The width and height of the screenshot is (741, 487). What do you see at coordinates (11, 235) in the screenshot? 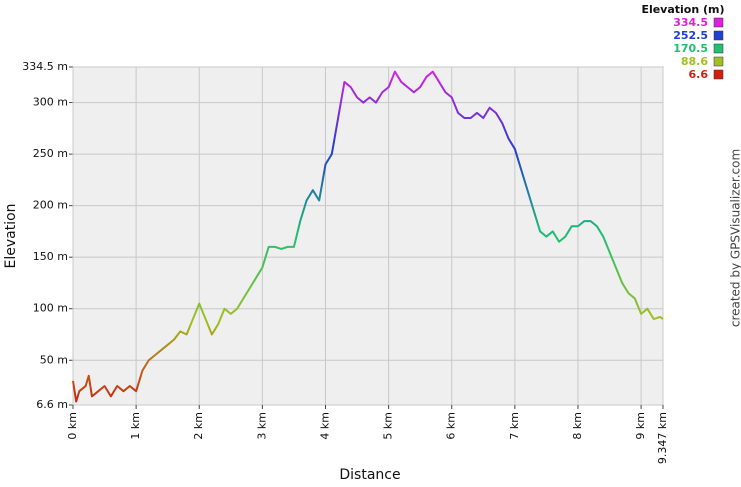
I see `y-axis-label: Elevation` at bounding box center [11, 235].